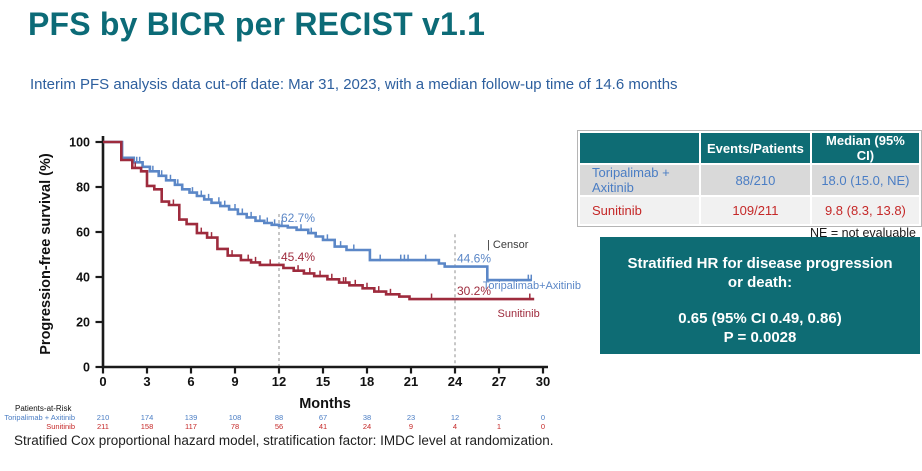 This screenshot has width=922, height=471. Describe the element at coordinates (455, 426) in the screenshot. I see `risk-value: 4` at that location.